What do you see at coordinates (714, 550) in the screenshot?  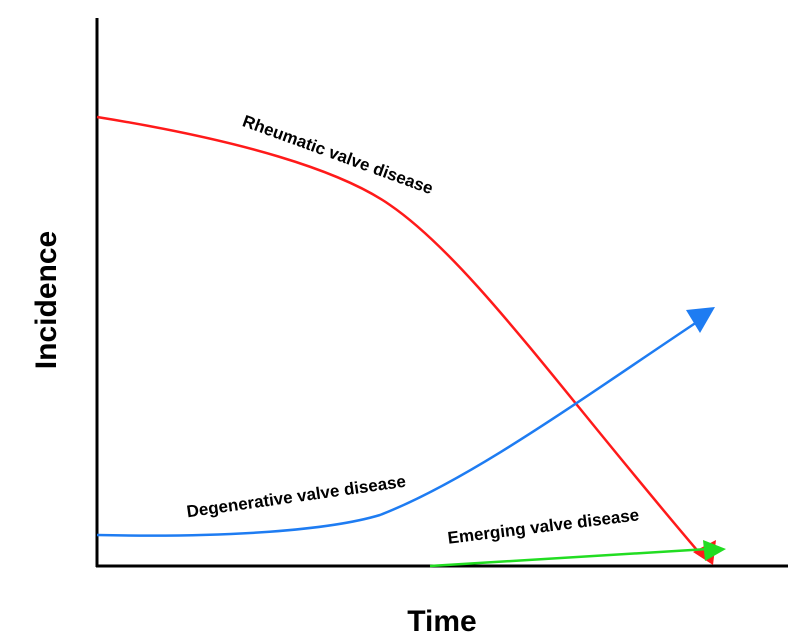 I see `emerging-arrowhead` at bounding box center [714, 550].